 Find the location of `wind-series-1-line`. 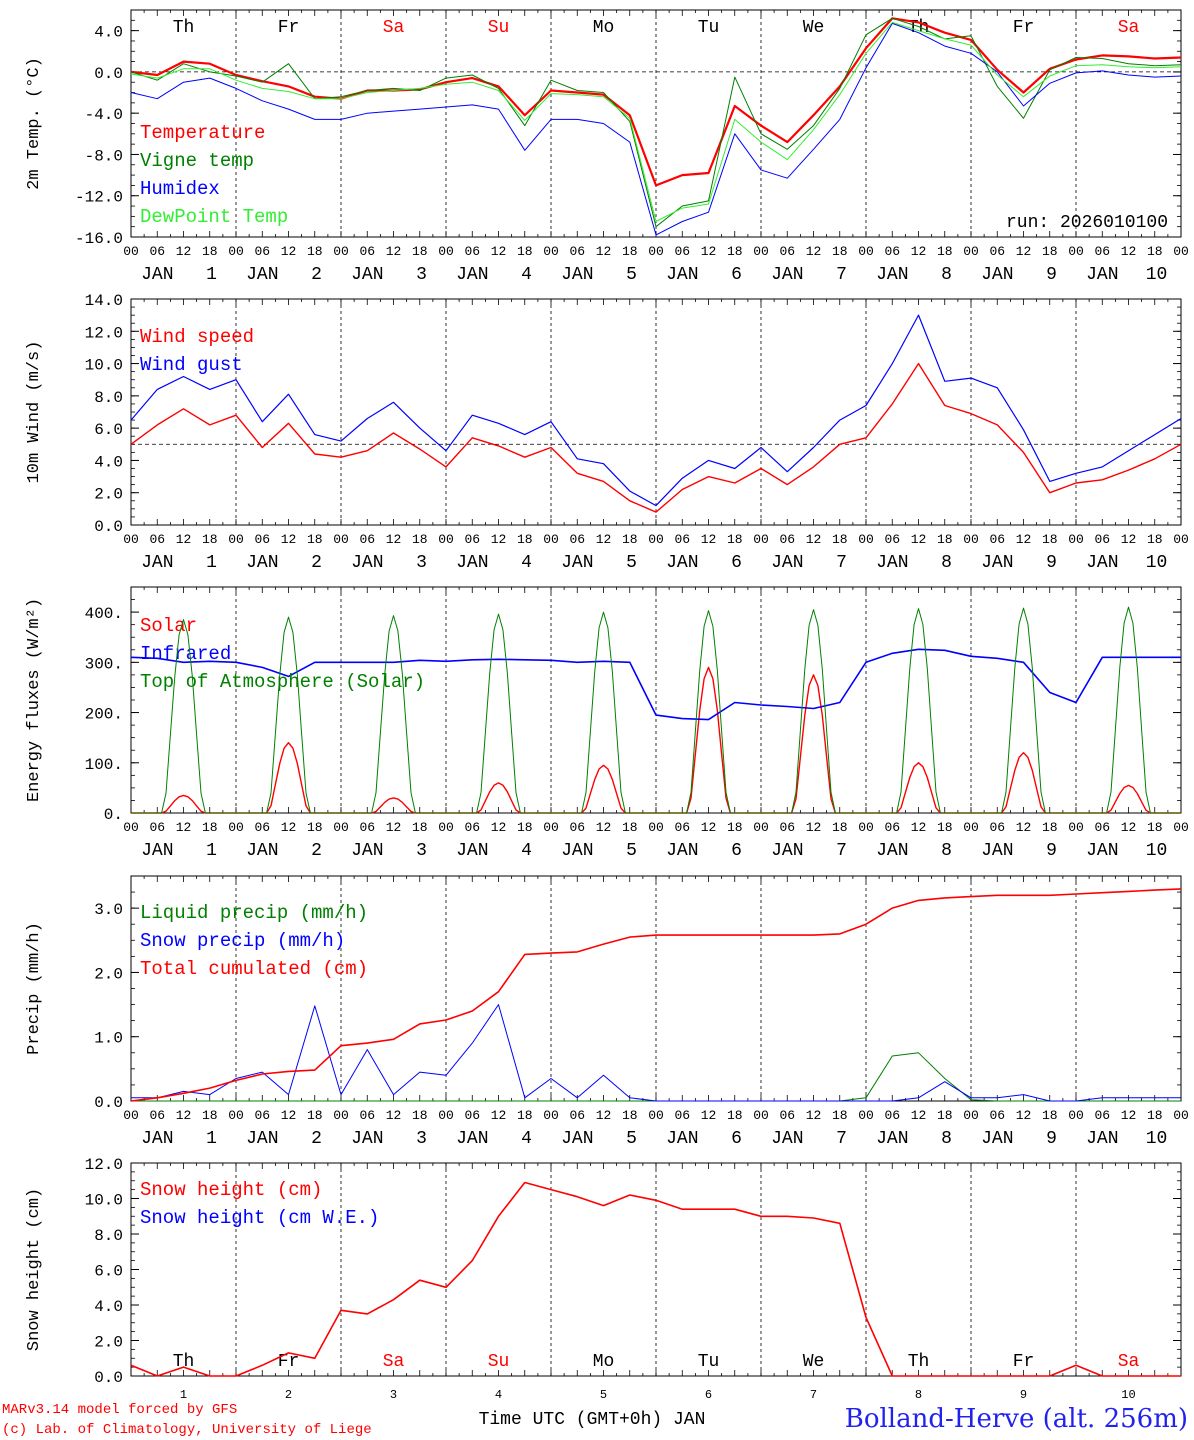

wind-series-1-line is located at coordinates (656, 410).